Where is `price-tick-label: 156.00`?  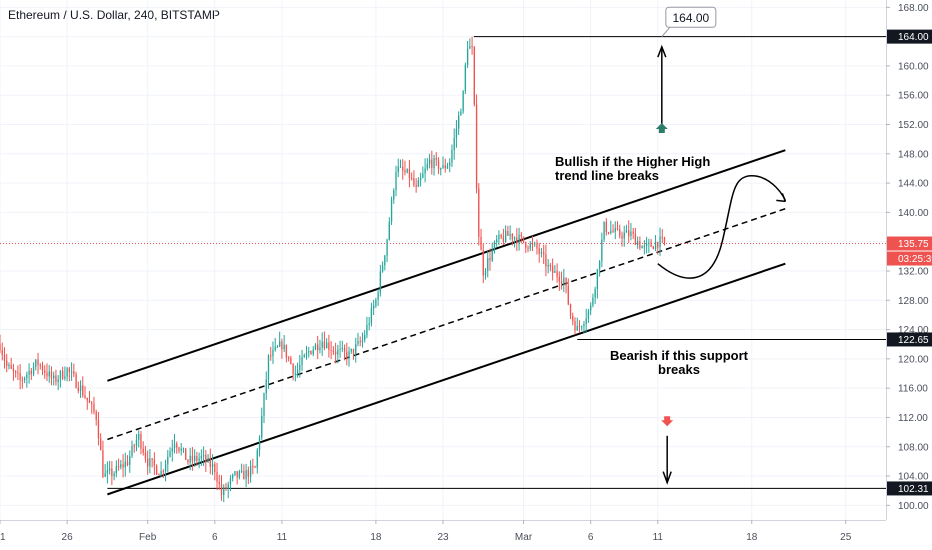
price-tick-label: 156.00 is located at coordinates (913, 96).